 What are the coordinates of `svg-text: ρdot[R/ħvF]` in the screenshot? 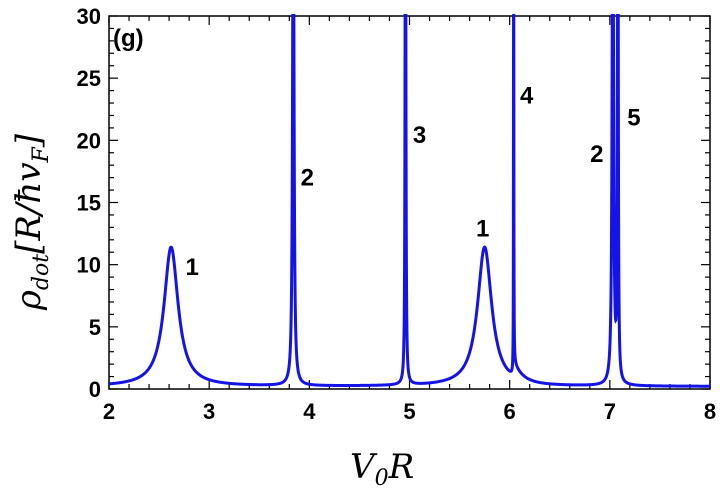 It's located at (31, 222).